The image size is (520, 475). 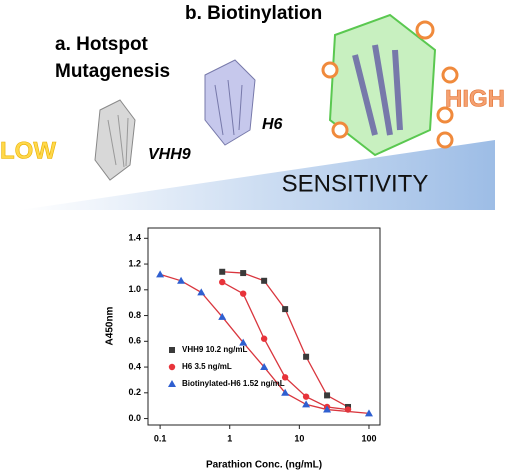 What do you see at coordinates (355, 183) in the screenshot?
I see `sensitivity-label: SENSITIVITY` at bounding box center [355, 183].